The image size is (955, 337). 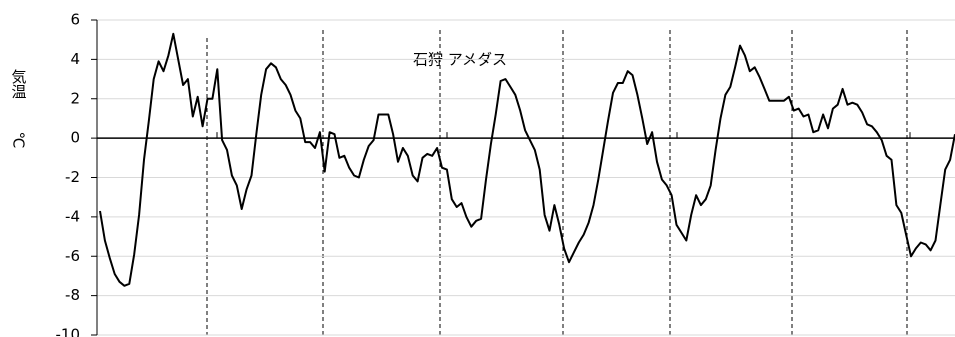 I want to click on y-tick-label: -4, so click(x=72, y=216).